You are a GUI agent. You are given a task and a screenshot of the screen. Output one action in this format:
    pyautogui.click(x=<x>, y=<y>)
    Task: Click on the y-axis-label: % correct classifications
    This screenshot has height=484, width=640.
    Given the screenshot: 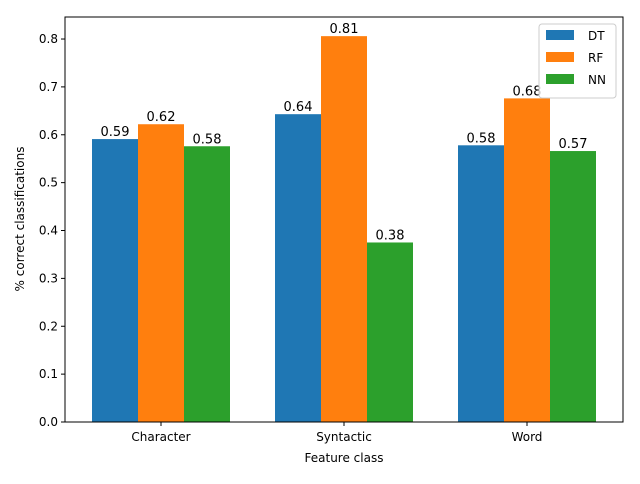 What is the action you would take?
    pyautogui.click(x=20, y=219)
    